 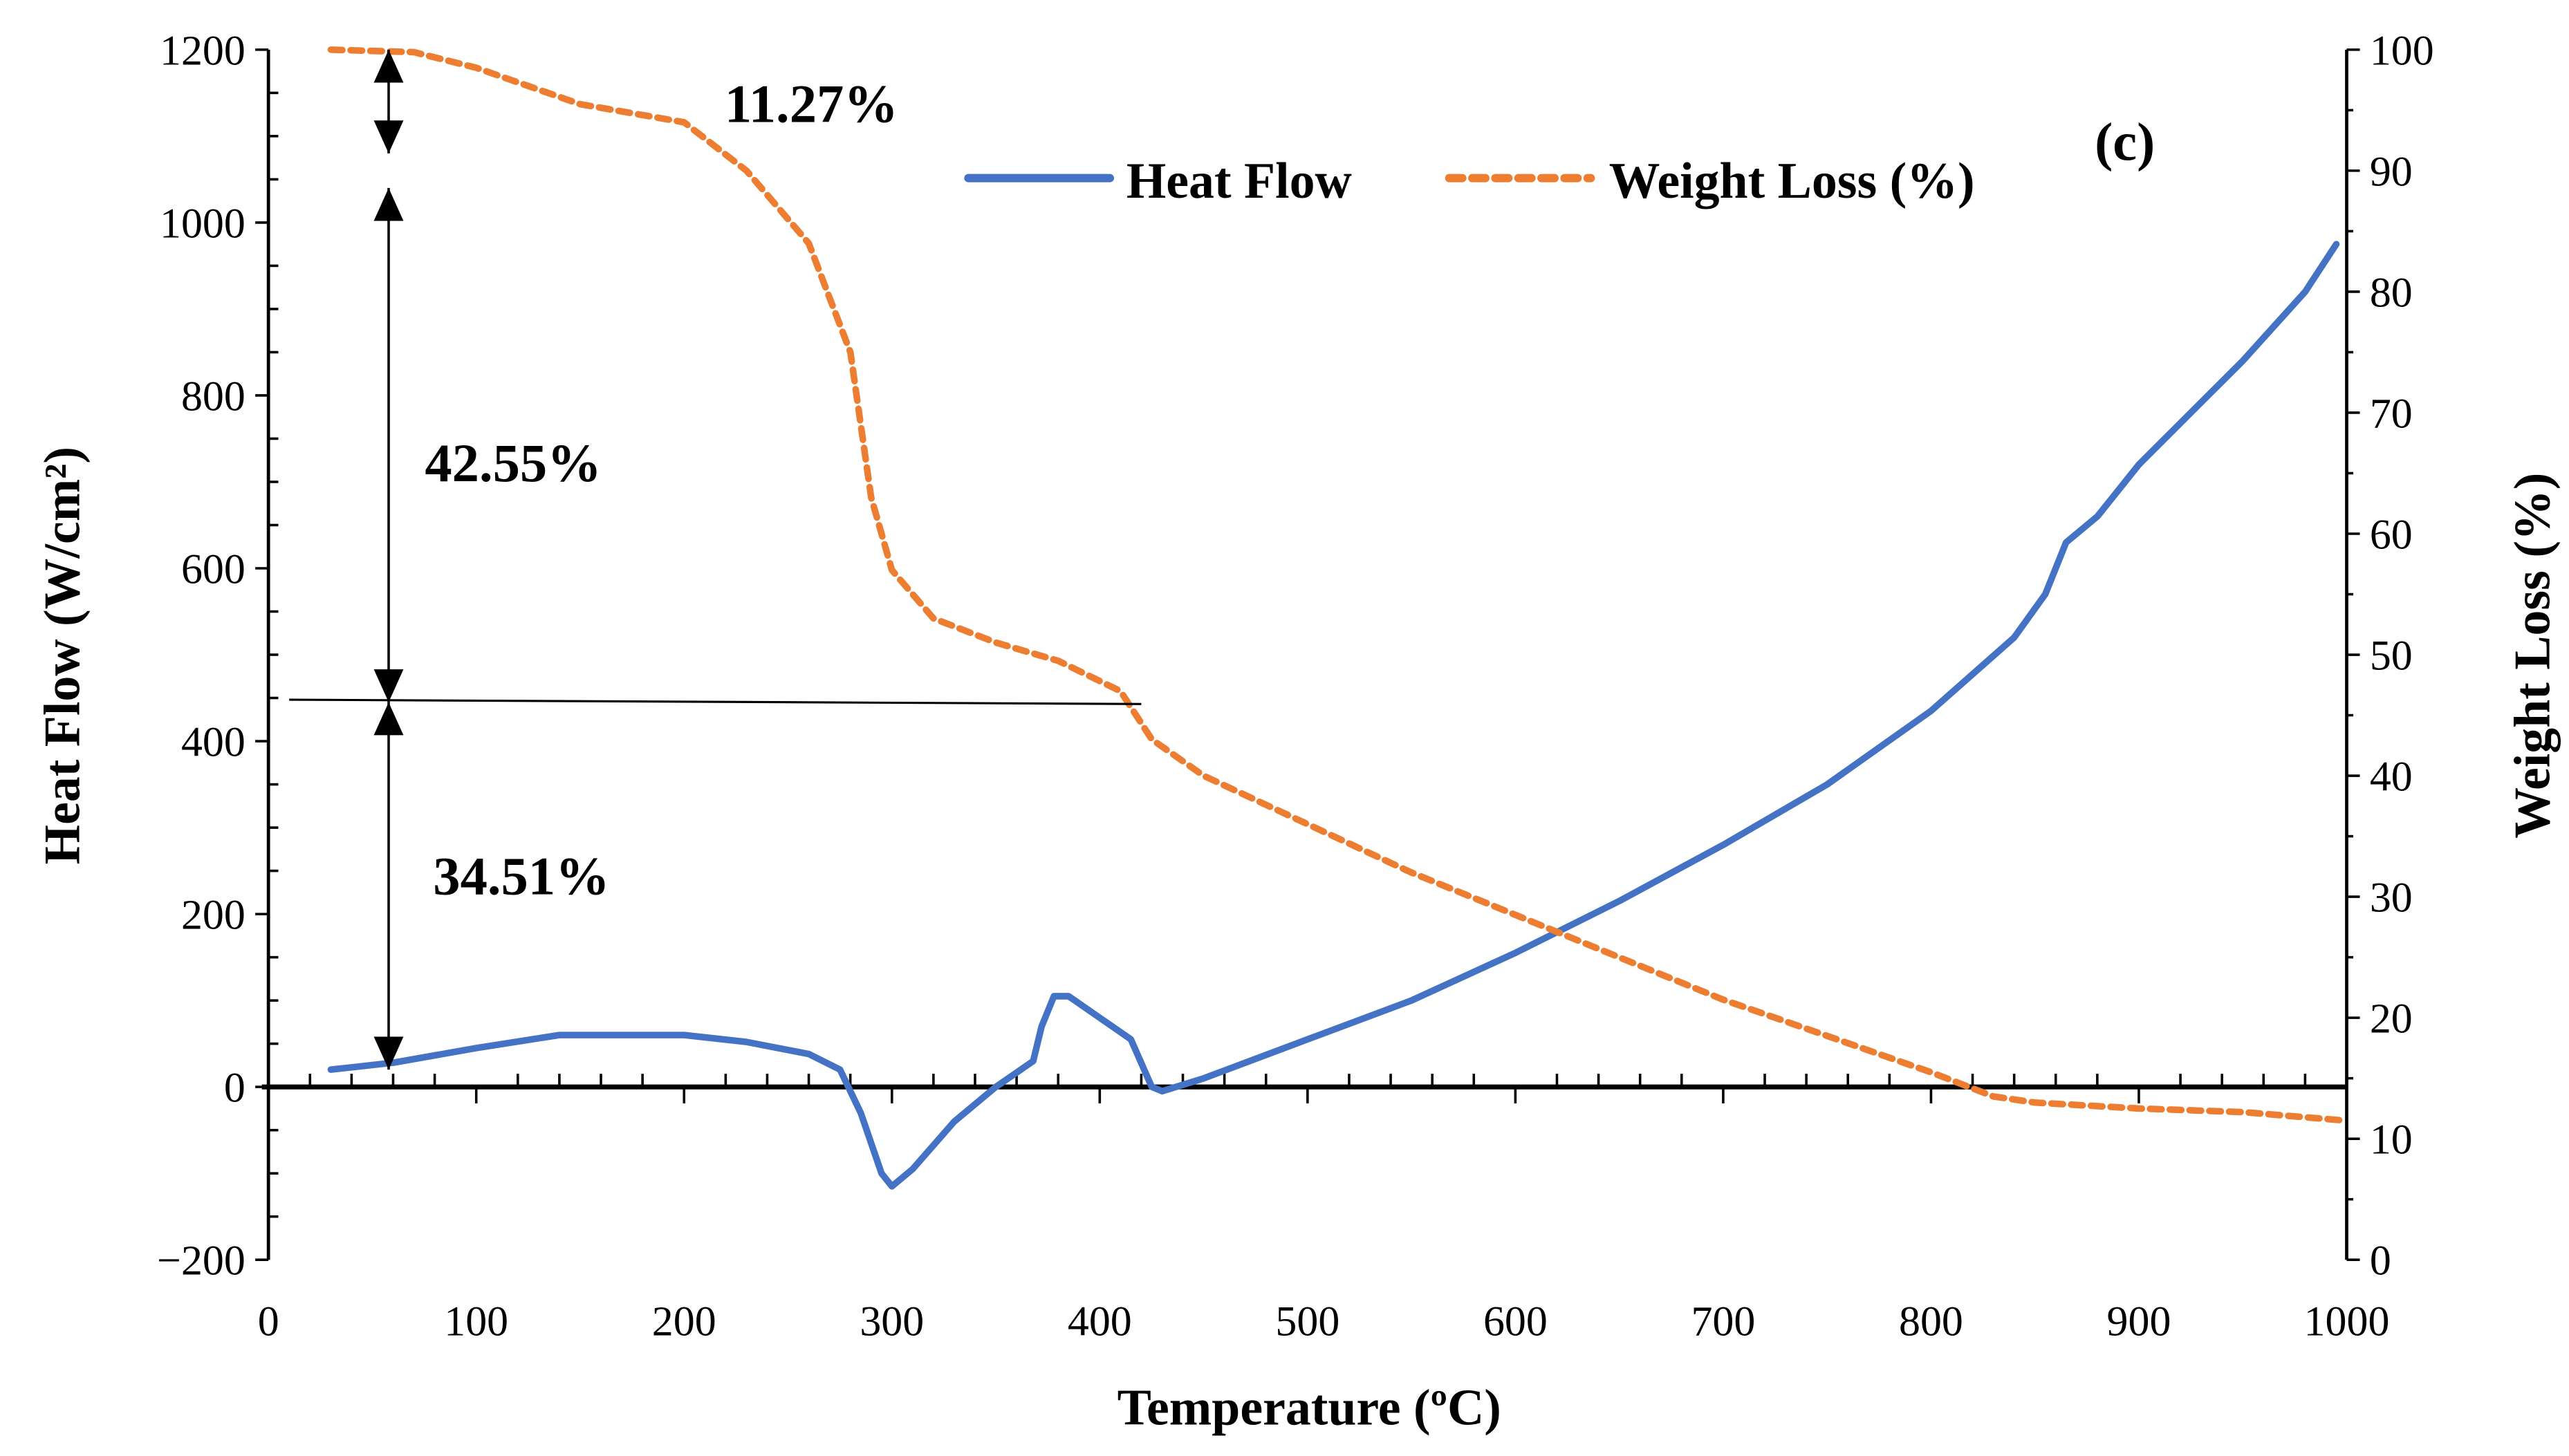 I want to click on y-right-tick-label: 60, so click(x=2391, y=534).